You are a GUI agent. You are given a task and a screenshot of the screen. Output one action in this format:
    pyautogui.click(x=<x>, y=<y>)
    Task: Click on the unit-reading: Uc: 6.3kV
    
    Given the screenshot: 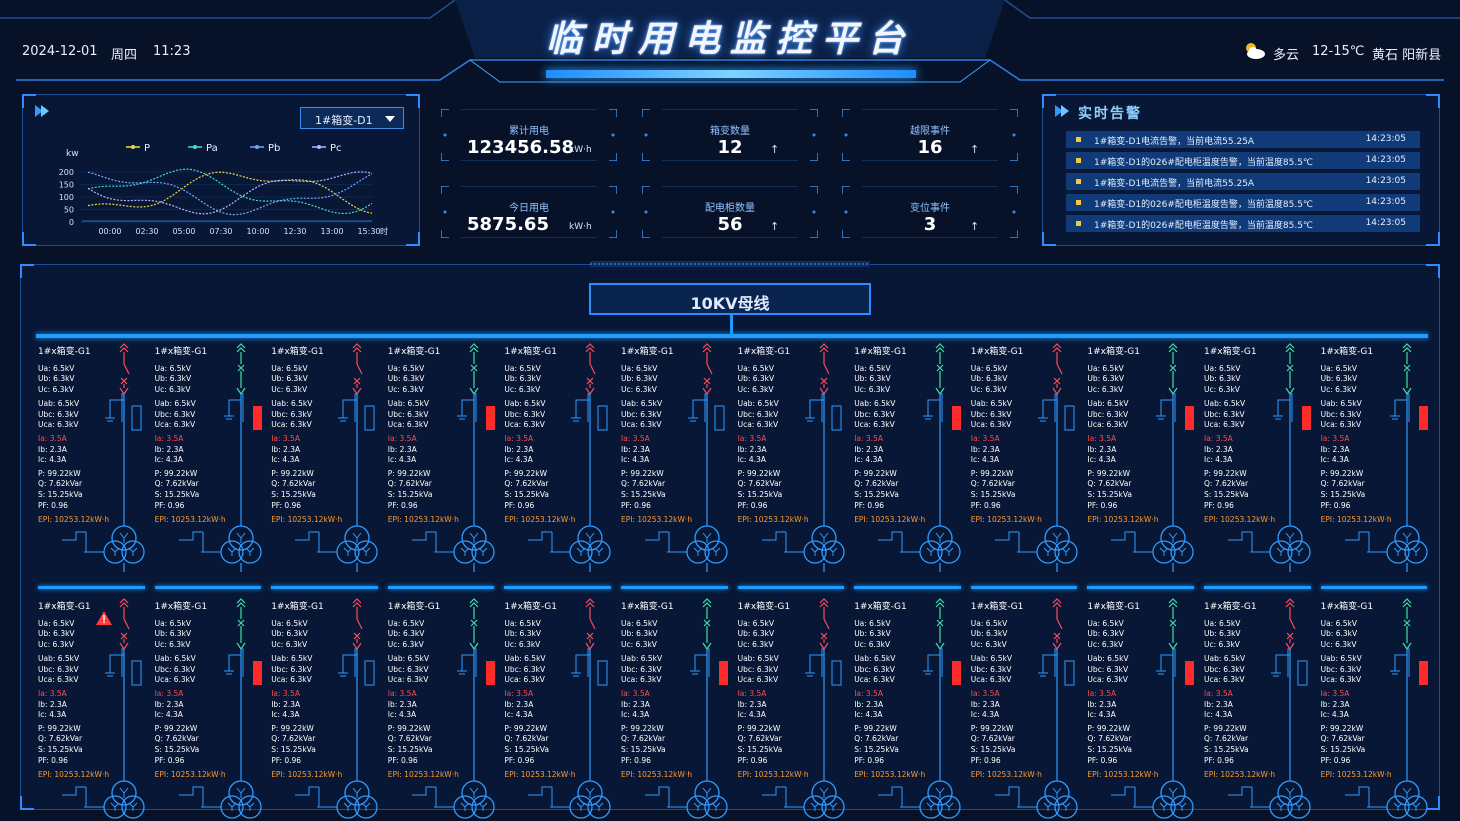 What is the action you would take?
    pyautogui.click(x=522, y=644)
    